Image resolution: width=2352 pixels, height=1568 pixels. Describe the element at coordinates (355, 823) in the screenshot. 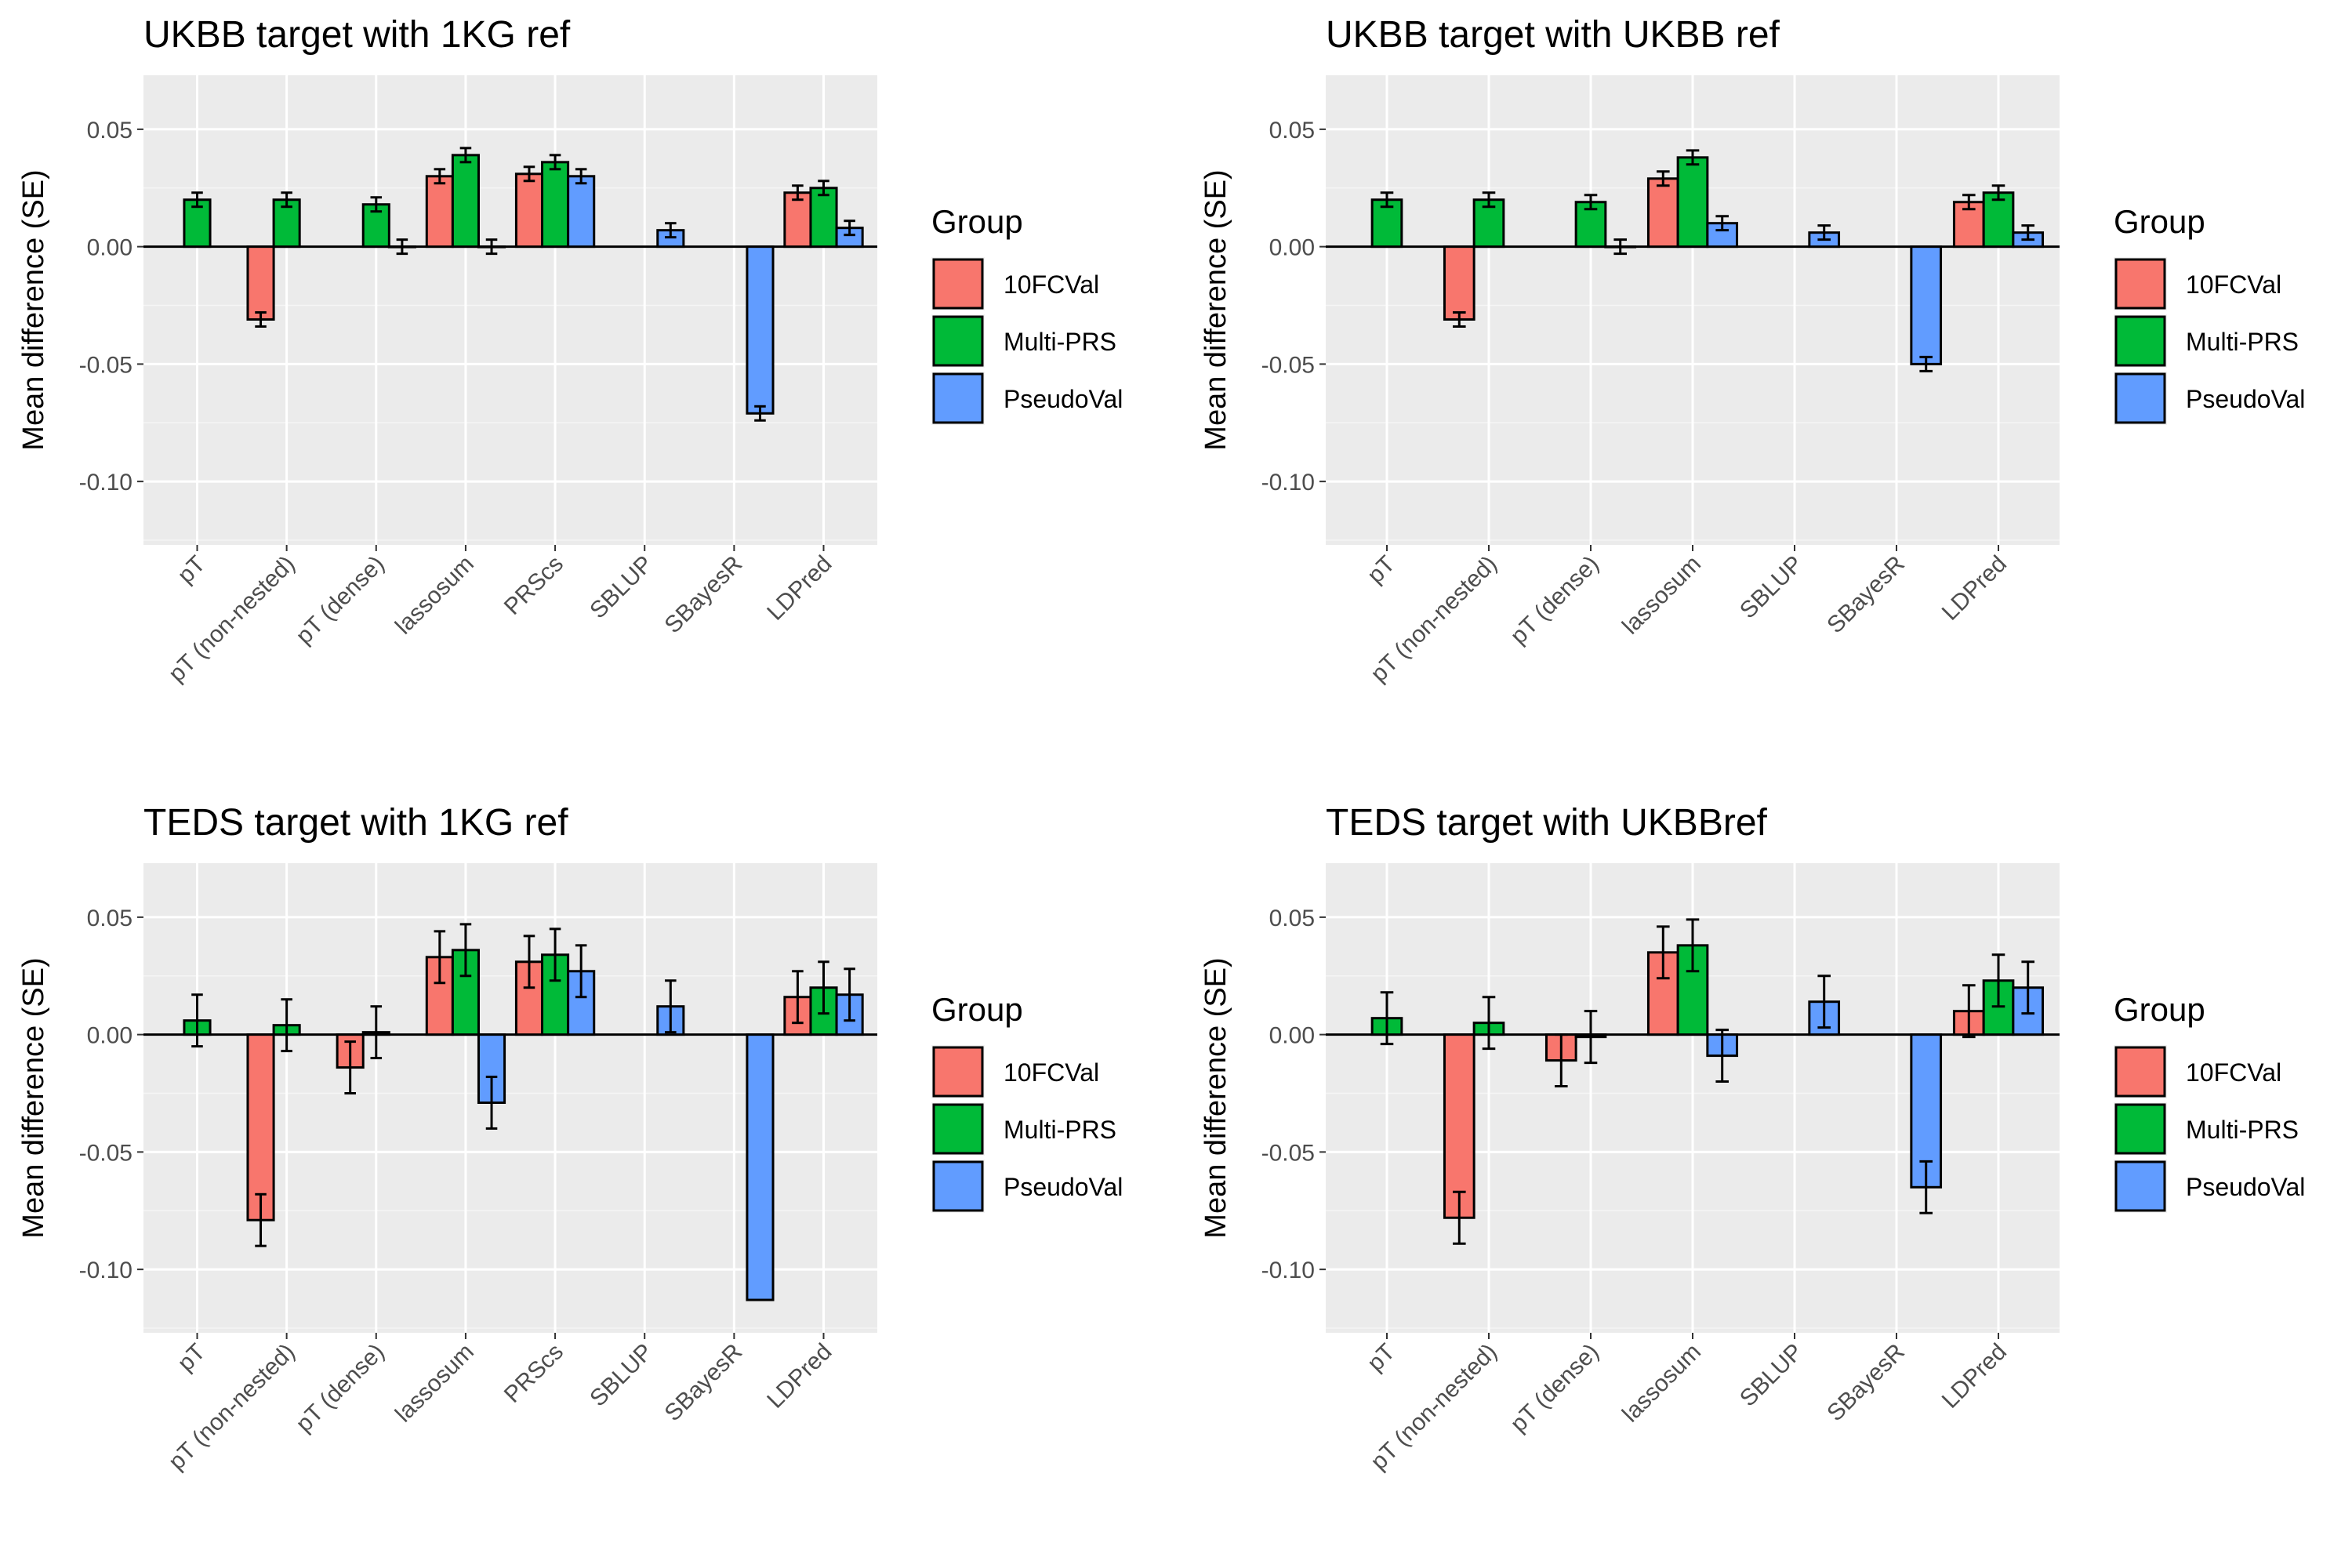

I see `chart-title: TEDS target with 1KG ref` at that location.